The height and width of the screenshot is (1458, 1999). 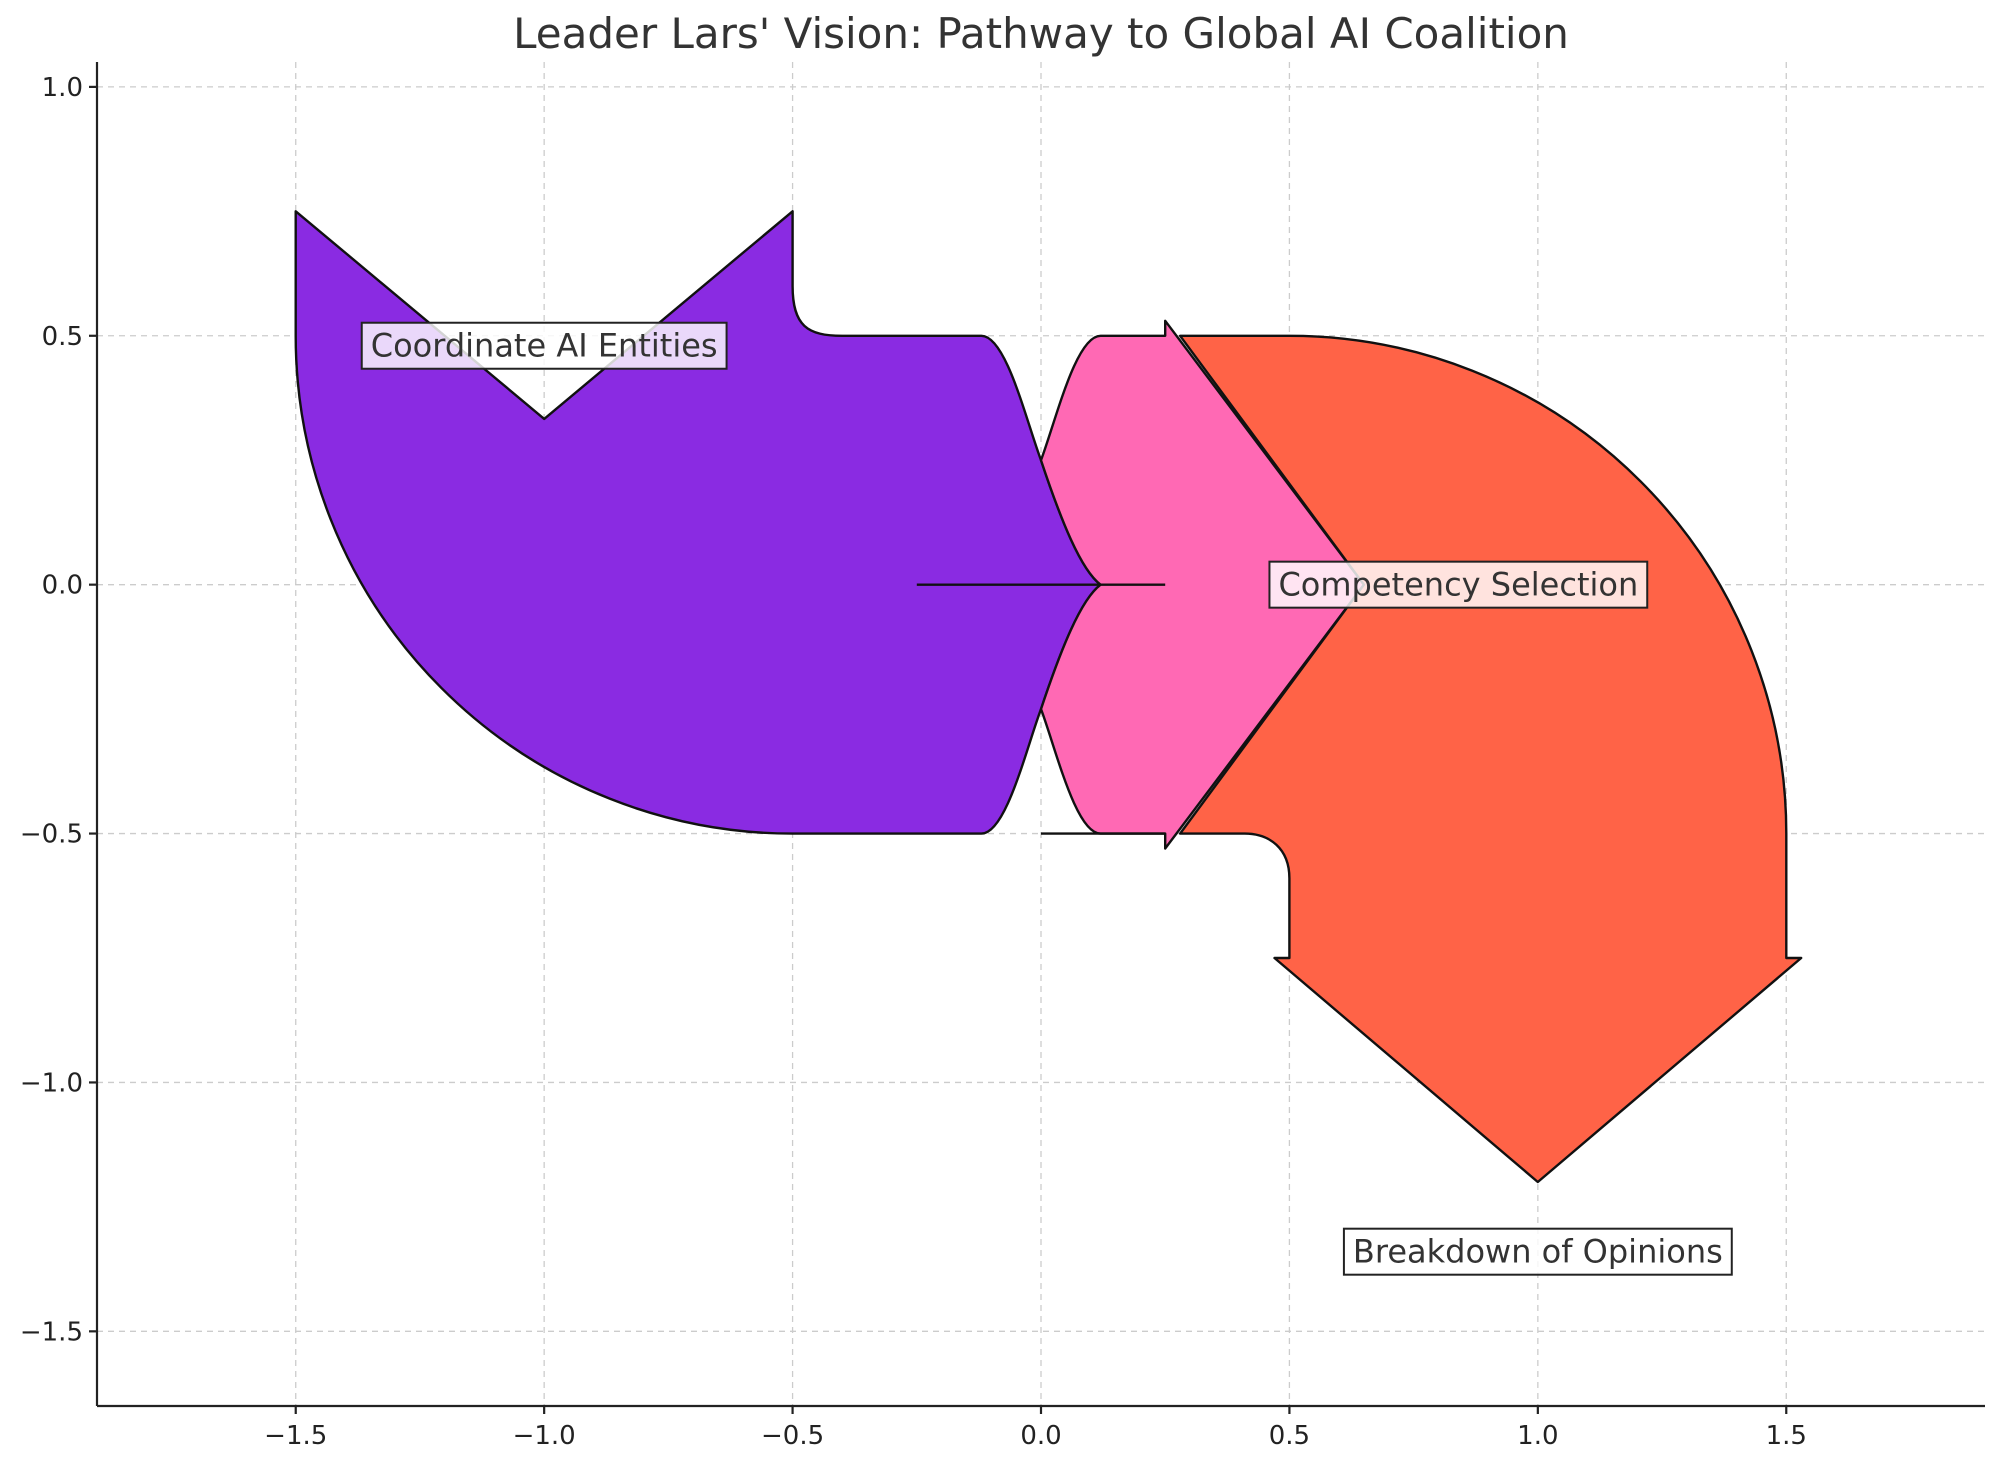 I want to click on x-tick-label: −0.5, so click(x=792, y=1436).